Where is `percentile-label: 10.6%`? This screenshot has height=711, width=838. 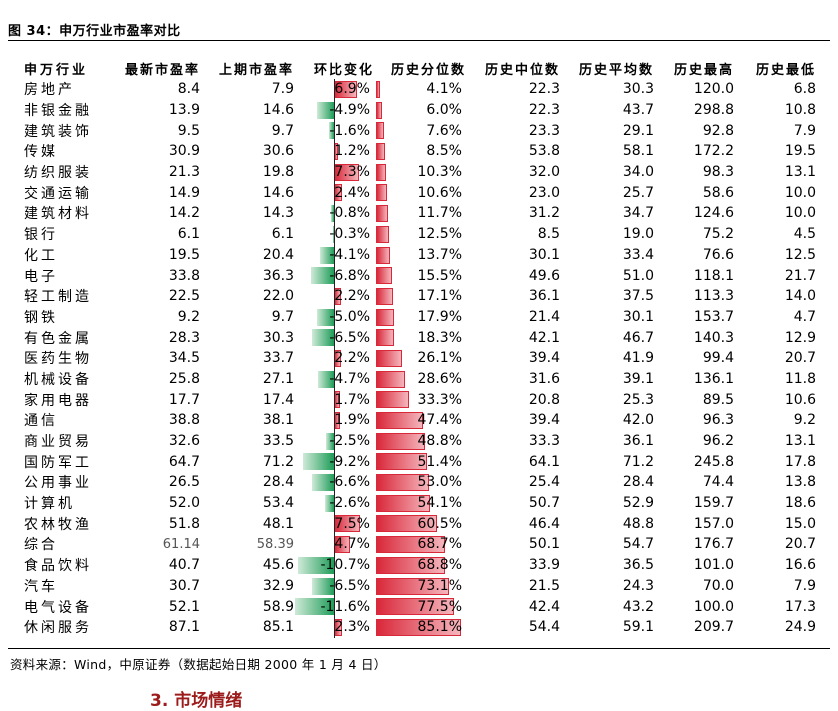 percentile-label: 10.6% is located at coordinates (439, 192).